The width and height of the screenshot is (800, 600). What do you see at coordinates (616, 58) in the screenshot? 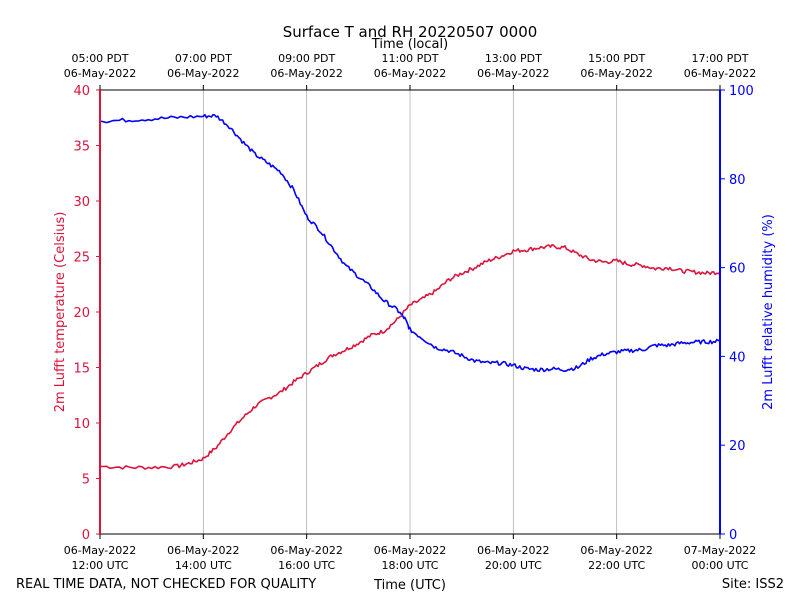
I see `top-tick-time: 15:00 PDT` at bounding box center [616, 58].